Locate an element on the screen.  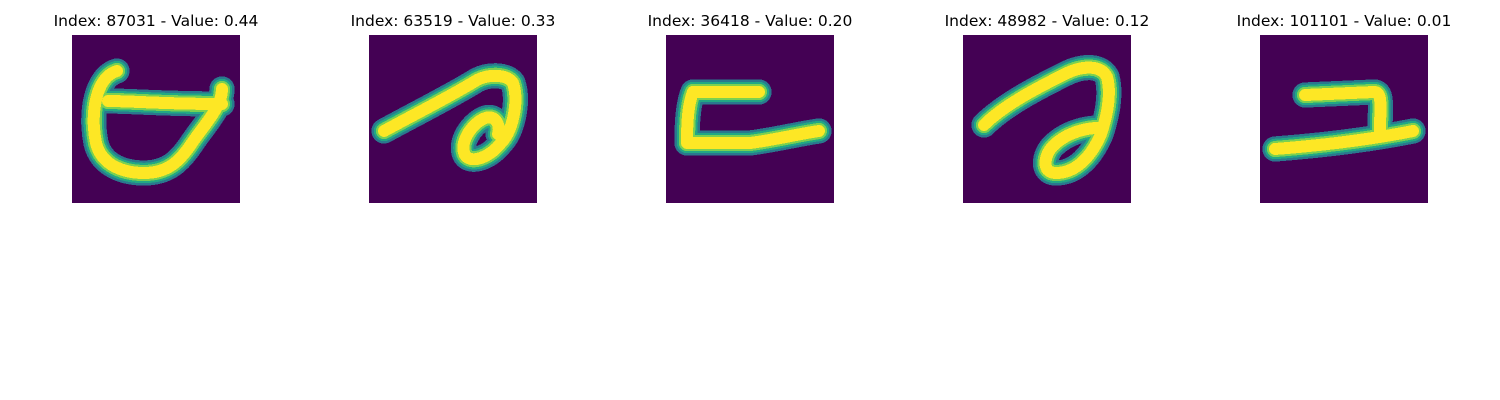
panel-title: Index: 101101 - Value: 0.01 is located at coordinates (1344, 21).